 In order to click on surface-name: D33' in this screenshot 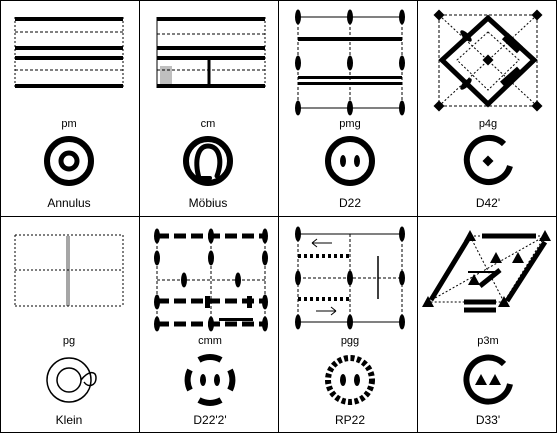, I will do `click(488, 420)`.